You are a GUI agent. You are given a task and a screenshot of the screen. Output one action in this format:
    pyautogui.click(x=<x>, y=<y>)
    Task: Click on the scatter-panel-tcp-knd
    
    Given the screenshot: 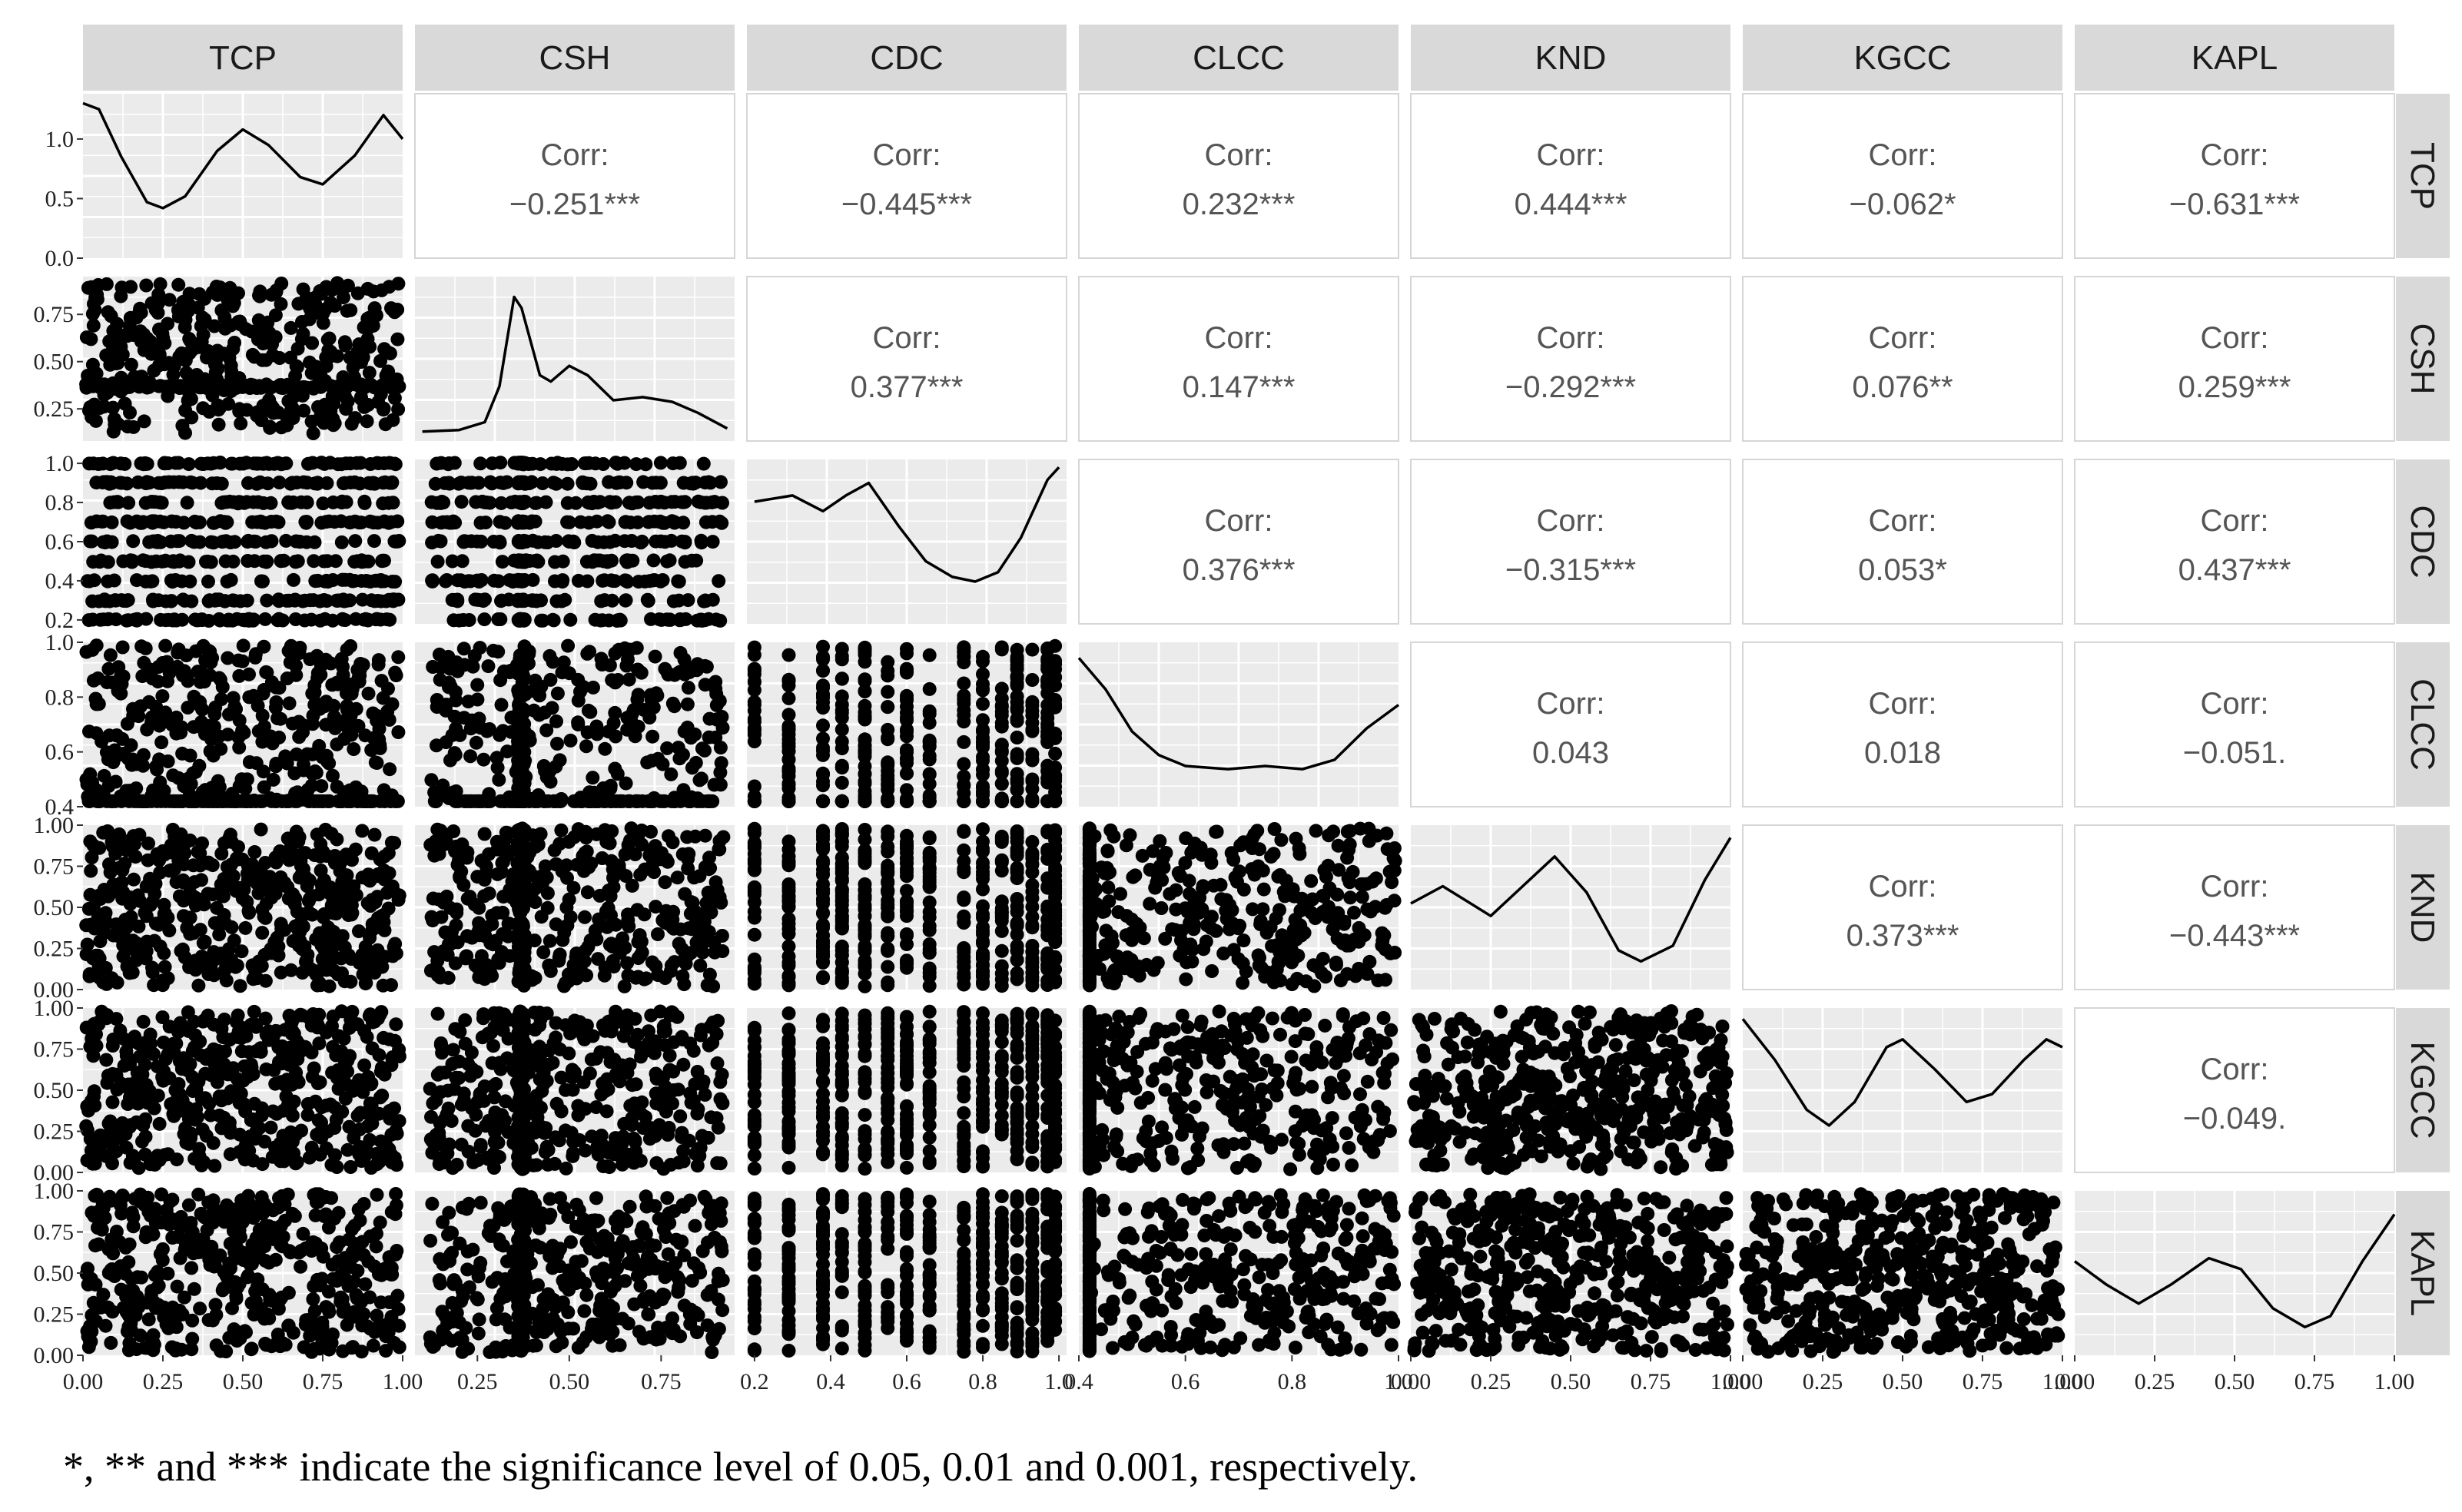 What is the action you would take?
    pyautogui.click(x=242, y=907)
    